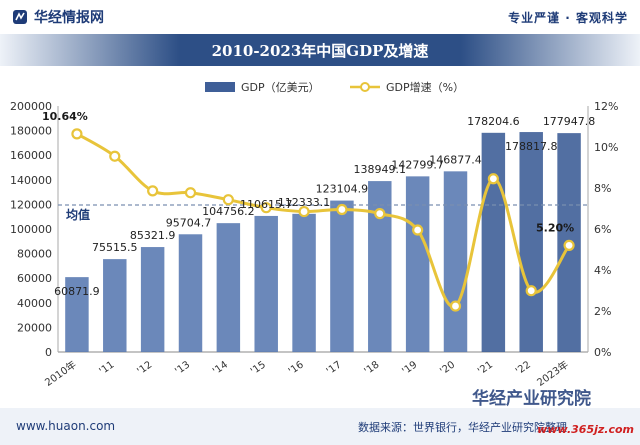  What do you see at coordinates (380, 169) in the screenshot?
I see `bar-value-label: 138949.1` at bounding box center [380, 169].